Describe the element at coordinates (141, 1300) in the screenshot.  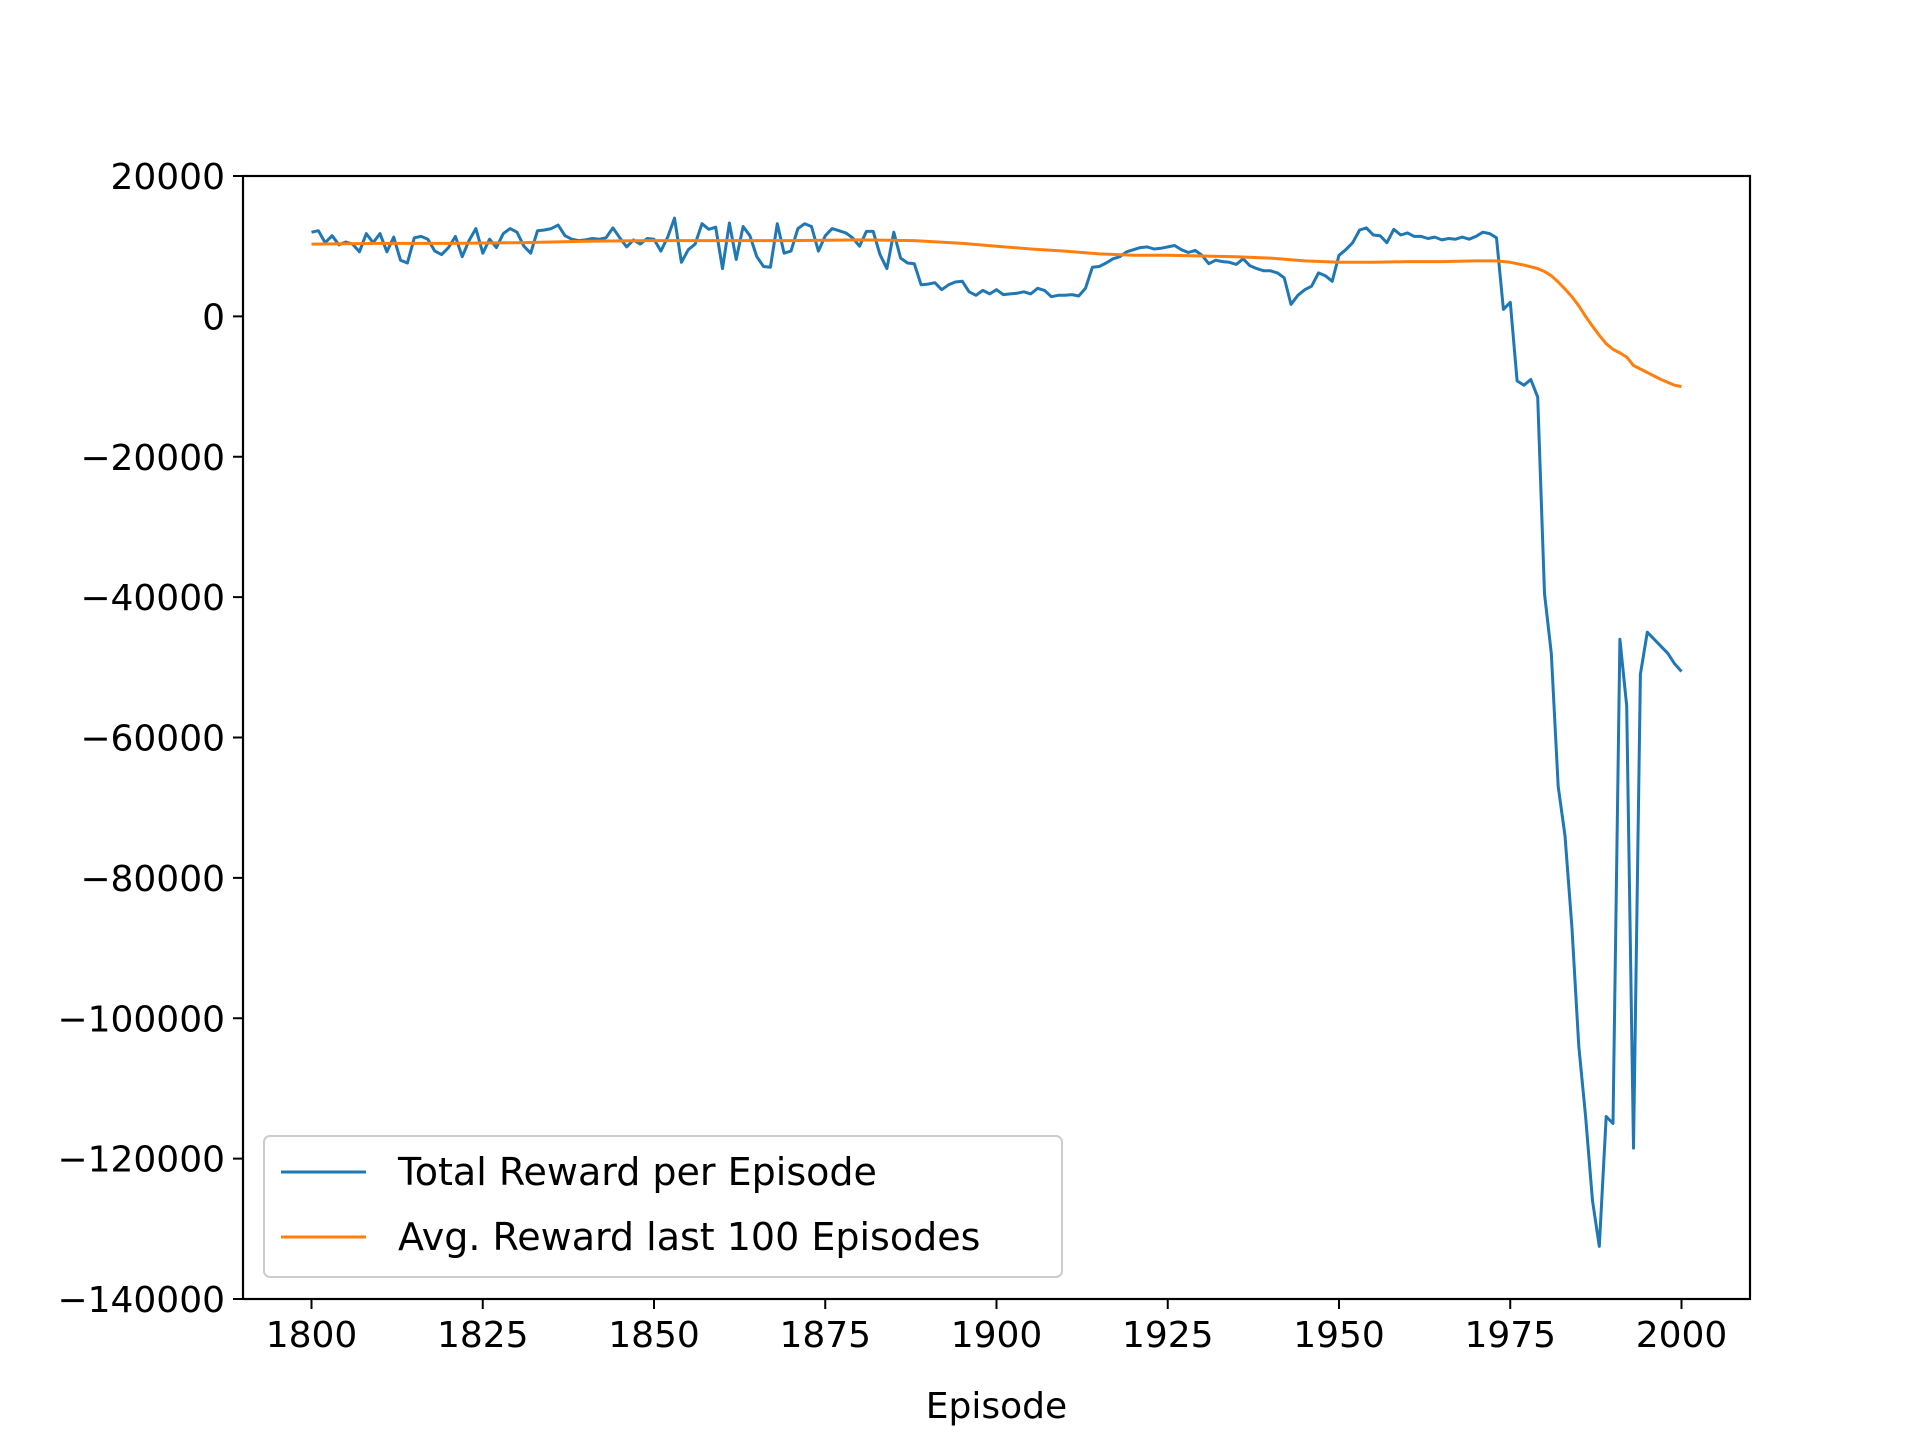
I see `y-tick-label: −140000` at that location.